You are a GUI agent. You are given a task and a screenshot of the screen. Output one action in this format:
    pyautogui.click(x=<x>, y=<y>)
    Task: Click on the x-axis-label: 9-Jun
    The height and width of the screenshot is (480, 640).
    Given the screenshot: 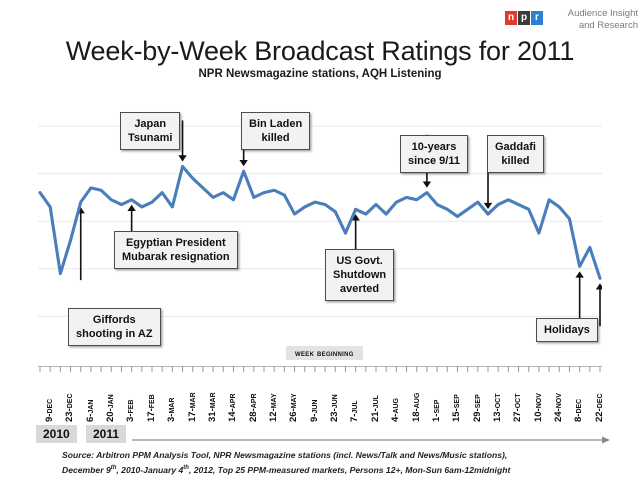 What is the action you would take?
    pyautogui.click(x=314, y=410)
    